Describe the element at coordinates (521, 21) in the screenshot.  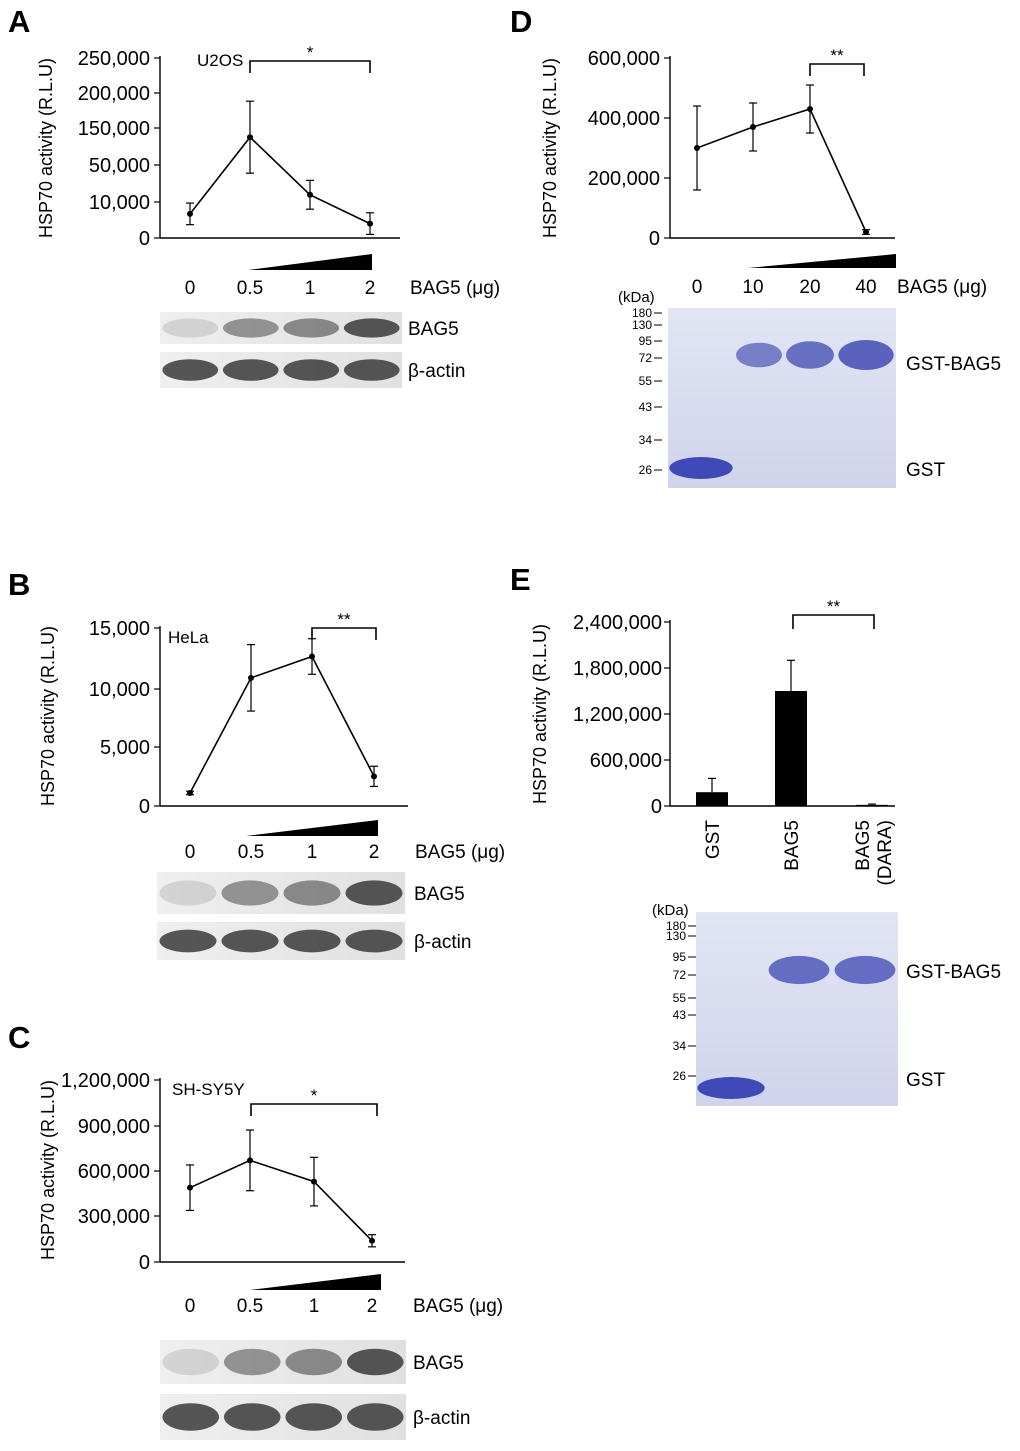
I see `panel-letter: D` at that location.